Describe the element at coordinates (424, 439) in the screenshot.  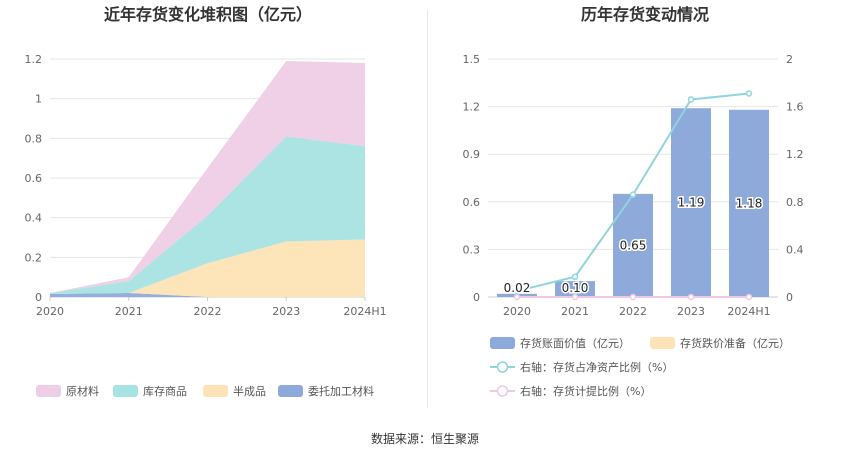
I see `data-source-note: 数据来源：恒生聚源` at that location.